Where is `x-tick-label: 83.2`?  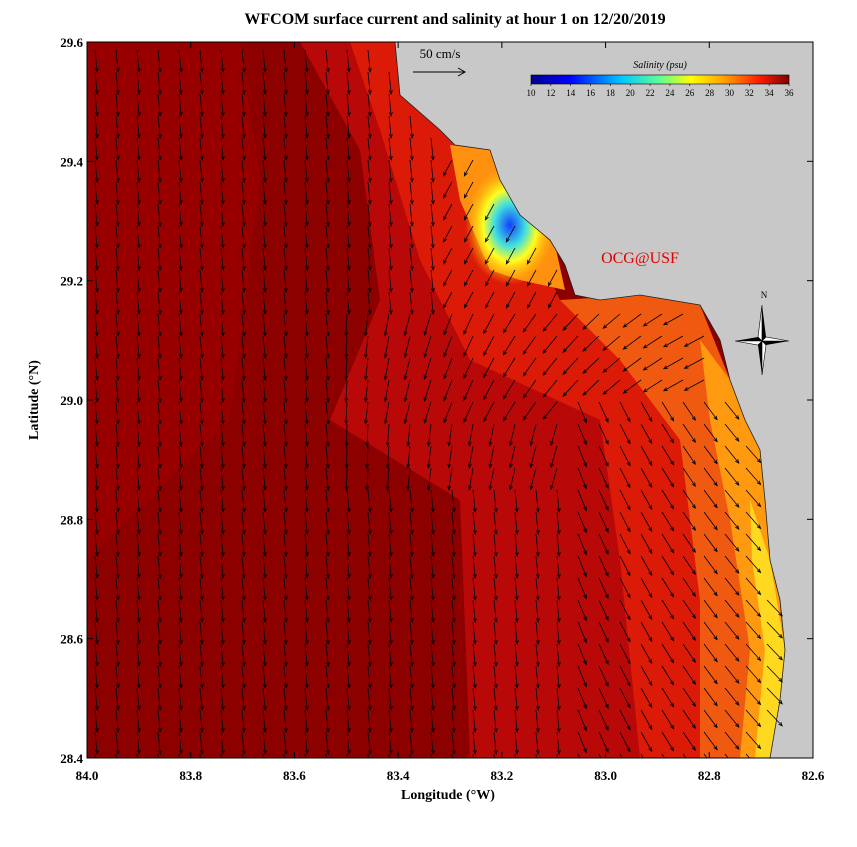
x-tick-label: 83.2 is located at coordinates (501, 775).